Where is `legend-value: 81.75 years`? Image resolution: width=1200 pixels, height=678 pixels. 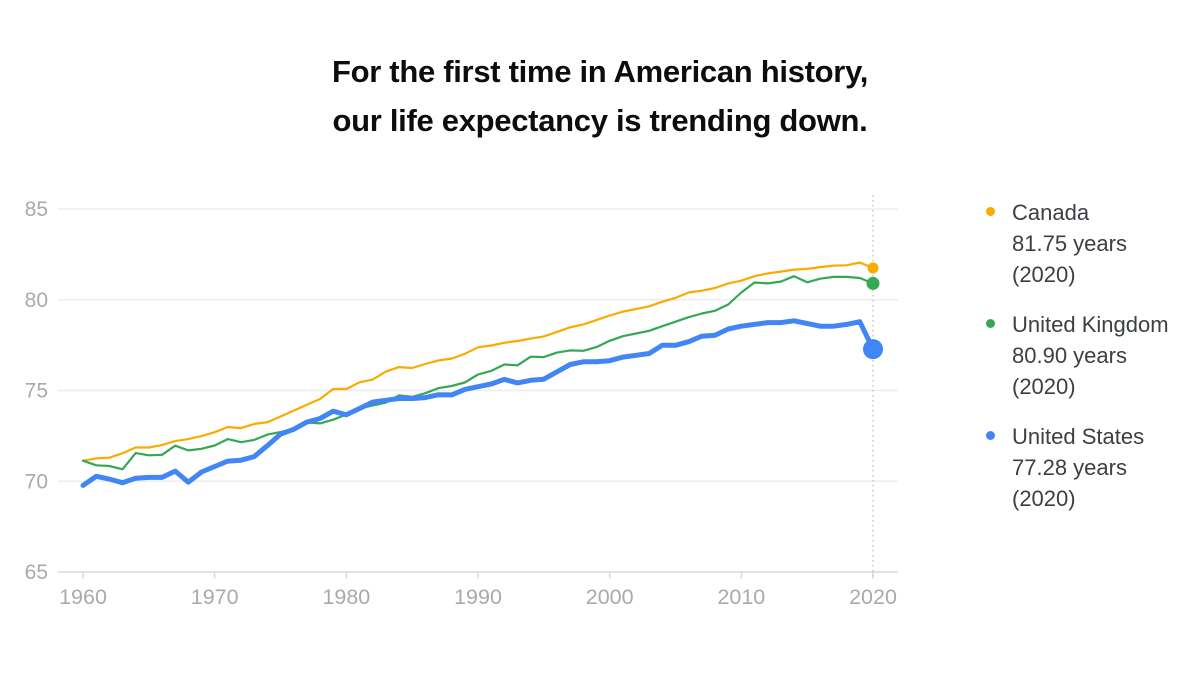
legend-value: 81.75 years is located at coordinates (1069, 243).